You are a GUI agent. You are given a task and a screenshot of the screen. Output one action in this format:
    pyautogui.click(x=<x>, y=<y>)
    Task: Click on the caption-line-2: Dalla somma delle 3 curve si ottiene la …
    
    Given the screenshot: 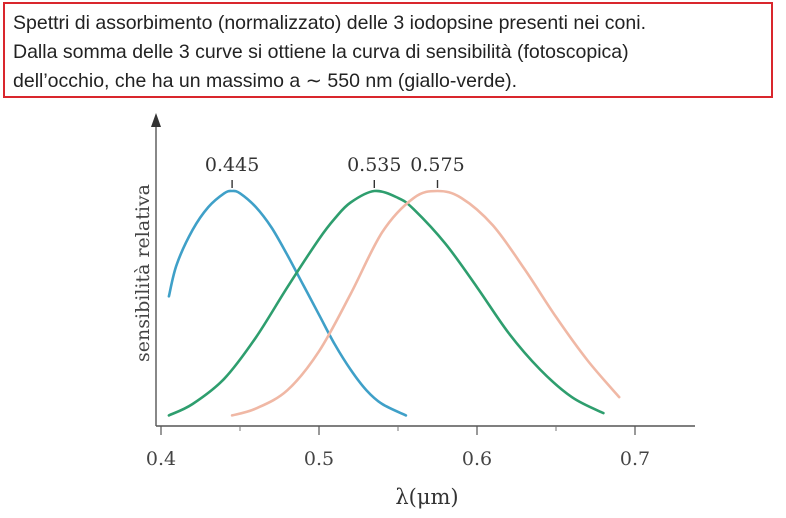 What is the action you would take?
    pyautogui.click(x=321, y=52)
    